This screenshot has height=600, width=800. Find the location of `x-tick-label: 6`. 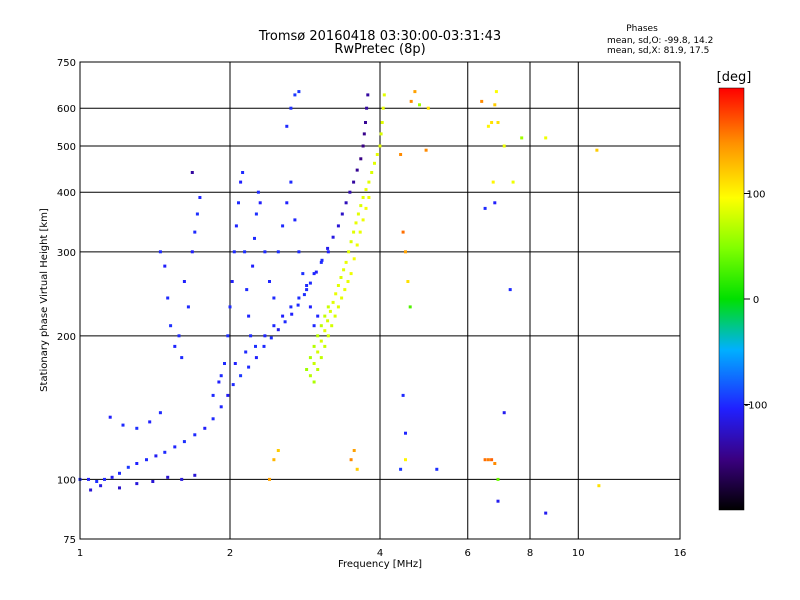

x-tick-label: 6 is located at coordinates (468, 553).